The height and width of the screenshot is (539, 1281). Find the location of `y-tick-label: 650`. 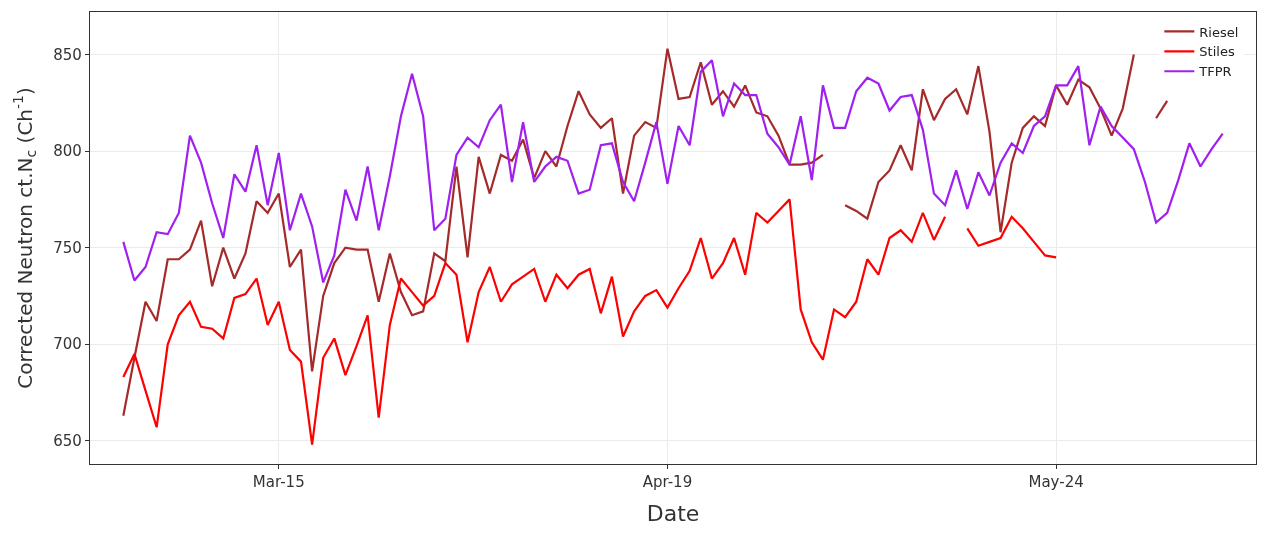

y-tick-label: 650 is located at coordinates (67, 441).